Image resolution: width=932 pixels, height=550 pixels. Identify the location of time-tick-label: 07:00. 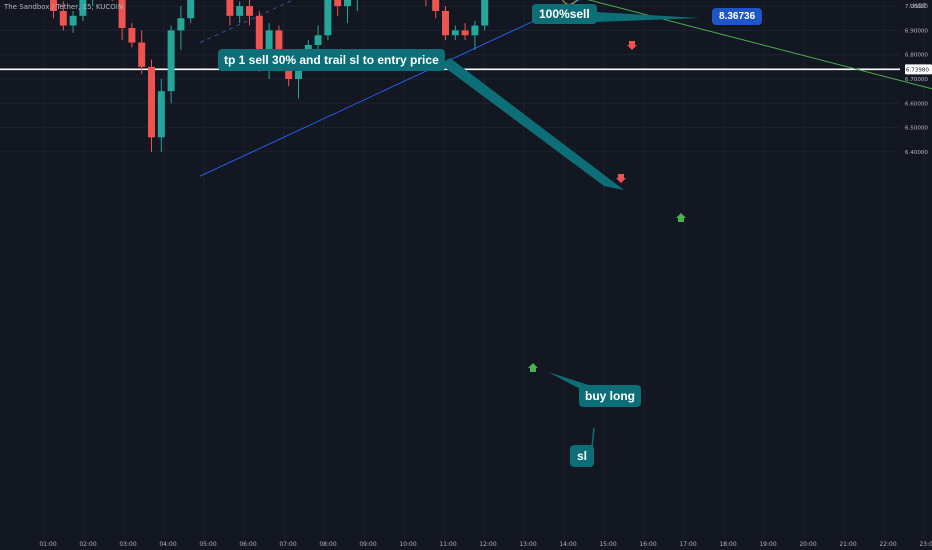
(287, 544).